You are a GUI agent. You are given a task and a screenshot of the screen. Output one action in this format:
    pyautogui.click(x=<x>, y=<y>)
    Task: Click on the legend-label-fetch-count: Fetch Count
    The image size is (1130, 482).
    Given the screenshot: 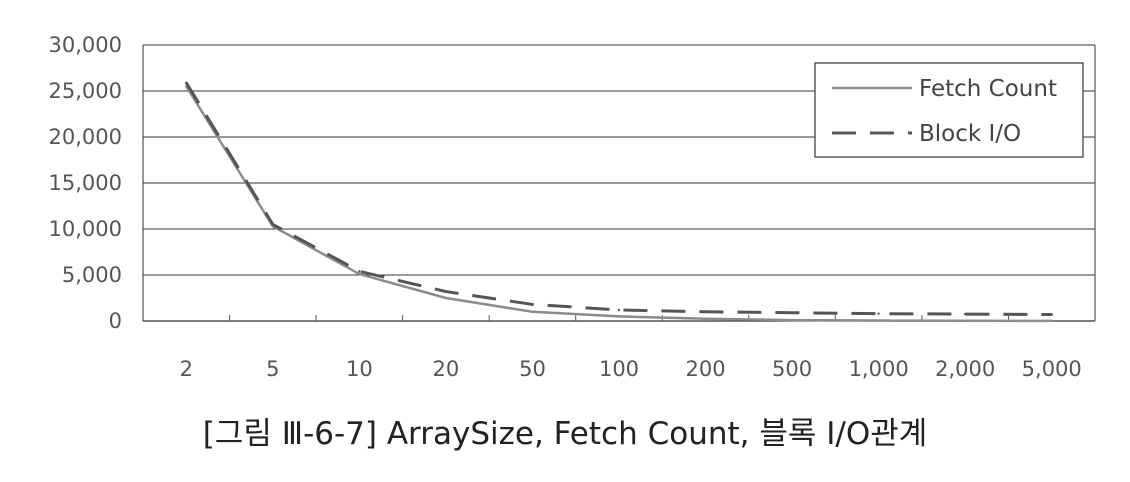 What is the action you would take?
    pyautogui.click(x=988, y=89)
    